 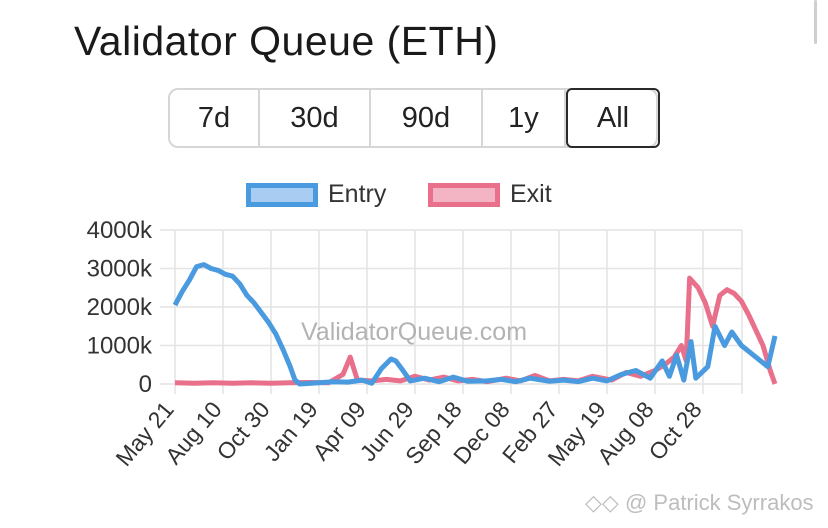 I want to click on diamond-logo-icon: ◇◇, so click(x=602, y=502).